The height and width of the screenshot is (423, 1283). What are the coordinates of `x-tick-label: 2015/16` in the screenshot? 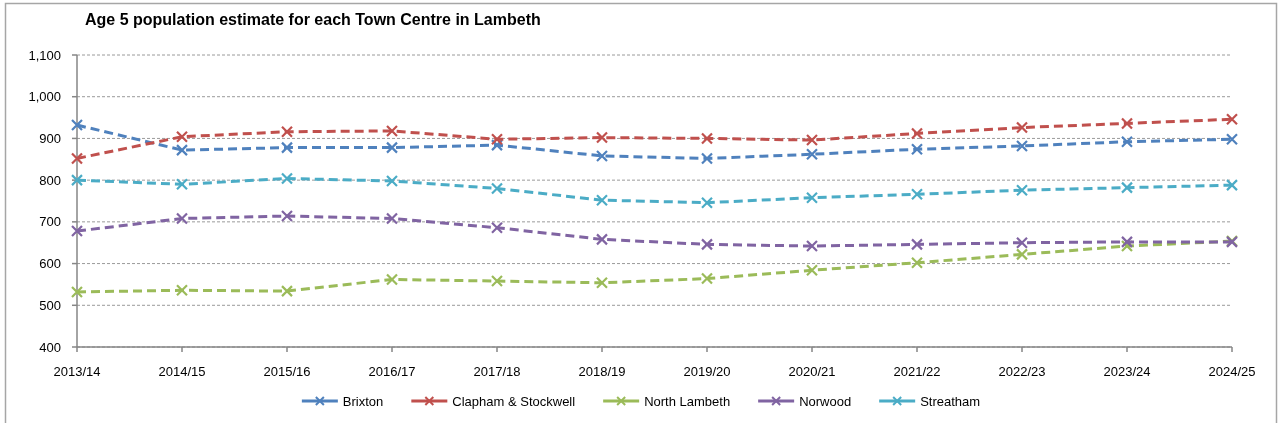 It's located at (287, 371).